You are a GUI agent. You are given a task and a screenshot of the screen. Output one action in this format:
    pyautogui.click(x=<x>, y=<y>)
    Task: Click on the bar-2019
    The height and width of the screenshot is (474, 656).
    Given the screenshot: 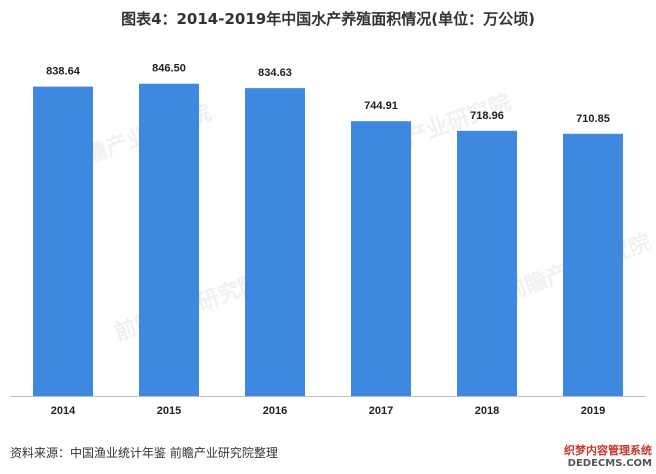 What is the action you would take?
    pyautogui.click(x=593, y=265)
    